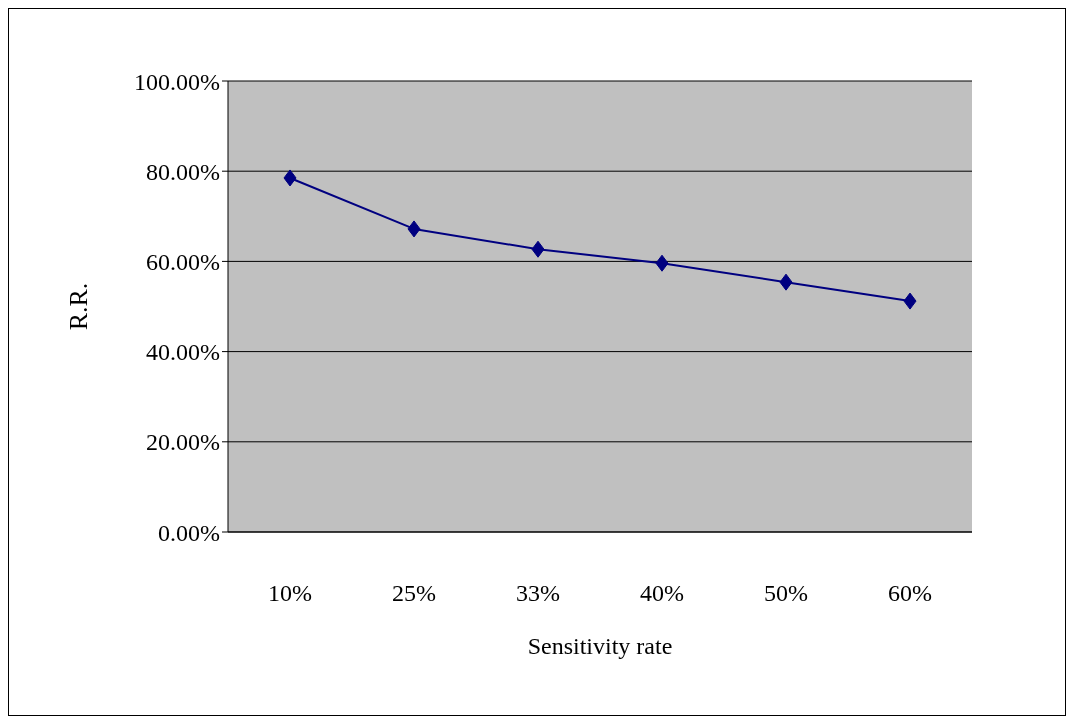 This screenshot has height=724, width=1074. Describe the element at coordinates (662, 593) in the screenshot. I see `x-tick-label: 40%` at that location.